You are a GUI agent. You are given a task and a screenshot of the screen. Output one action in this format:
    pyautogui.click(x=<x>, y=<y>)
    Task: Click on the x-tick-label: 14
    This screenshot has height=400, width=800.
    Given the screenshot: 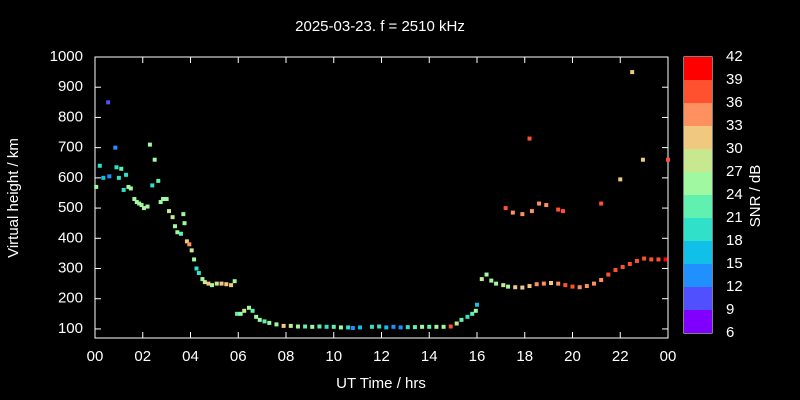 What is the action you would take?
    pyautogui.click(x=429, y=356)
    